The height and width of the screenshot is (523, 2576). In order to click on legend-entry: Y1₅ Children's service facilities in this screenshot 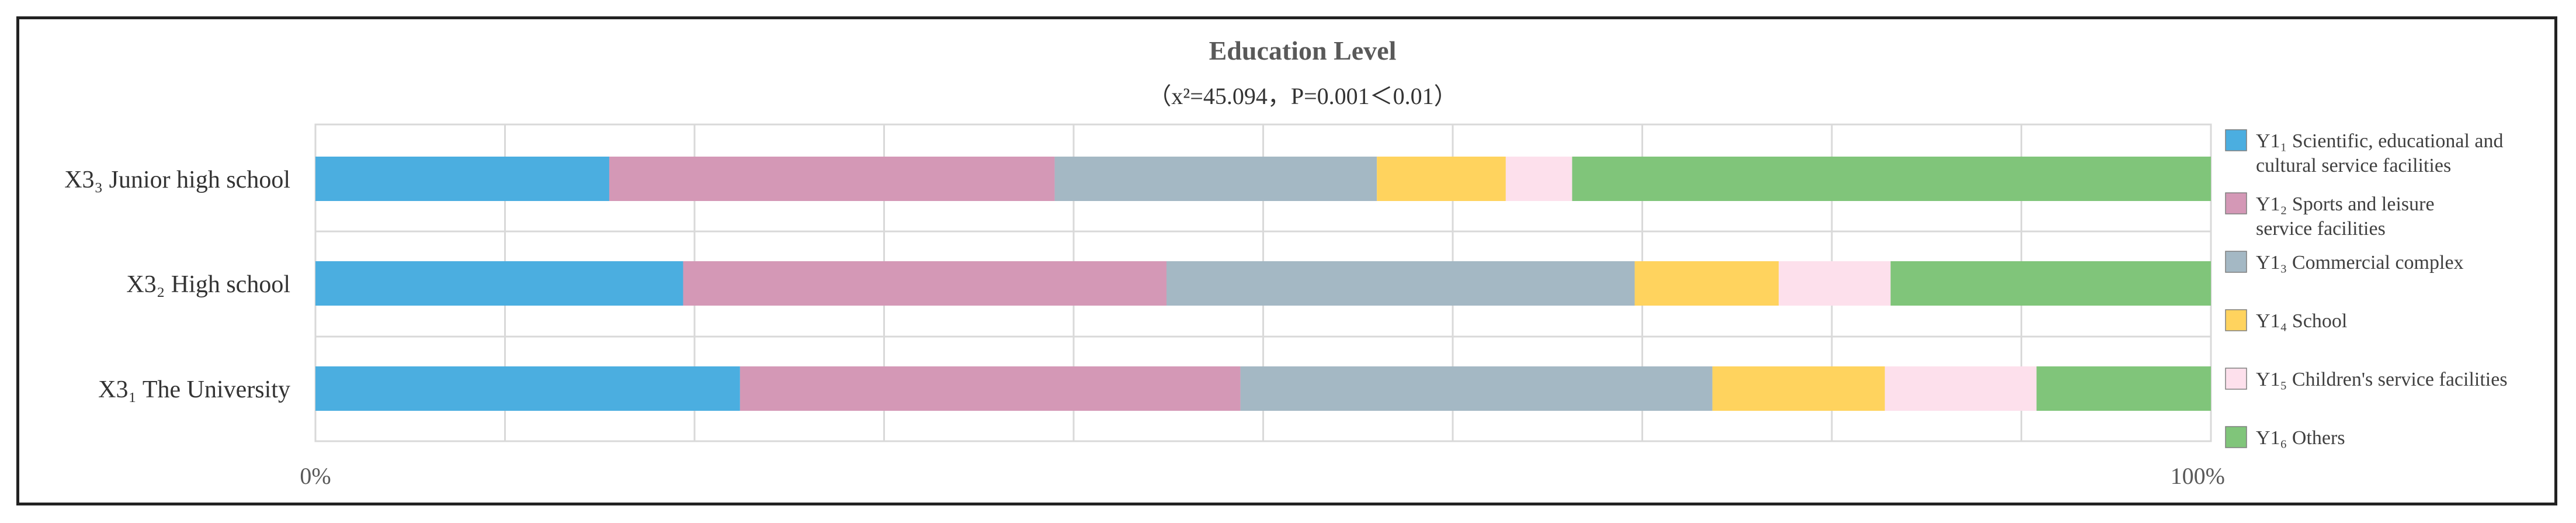, I will do `click(2382, 379)`.